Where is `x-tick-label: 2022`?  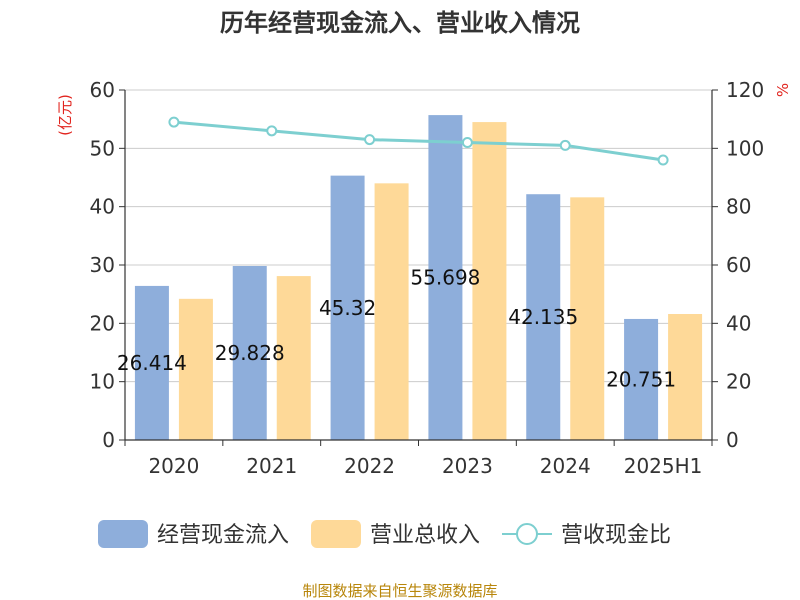
x-tick-label: 2022 is located at coordinates (369, 466).